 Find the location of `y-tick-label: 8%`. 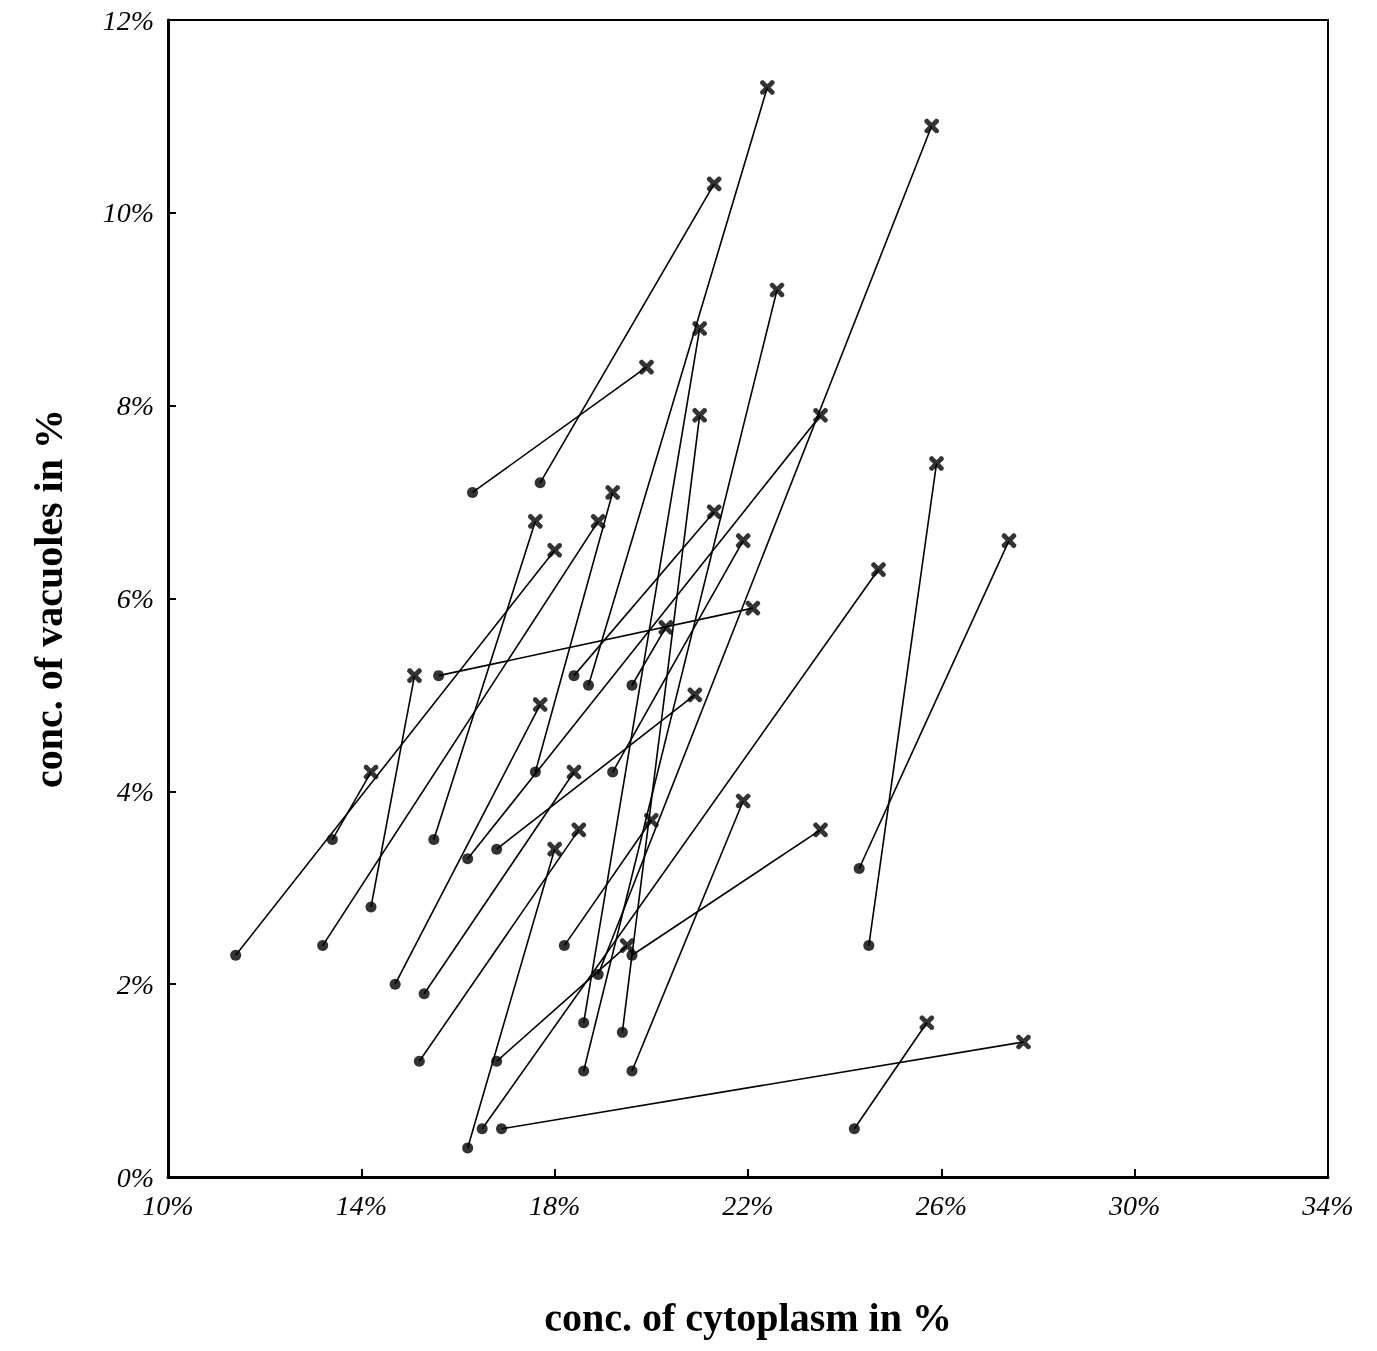

y-tick-label: 8% is located at coordinates (135, 406).